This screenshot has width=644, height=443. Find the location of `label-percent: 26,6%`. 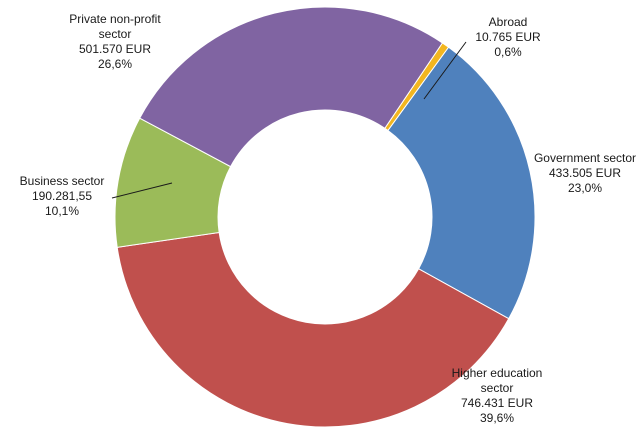

label-percent: 26,6% is located at coordinates (115, 64).